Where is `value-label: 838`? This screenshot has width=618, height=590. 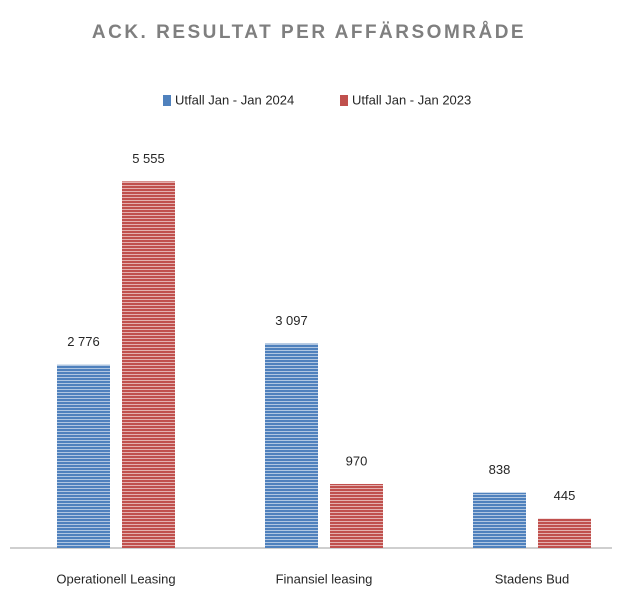 value-label: 838 is located at coordinates (500, 469).